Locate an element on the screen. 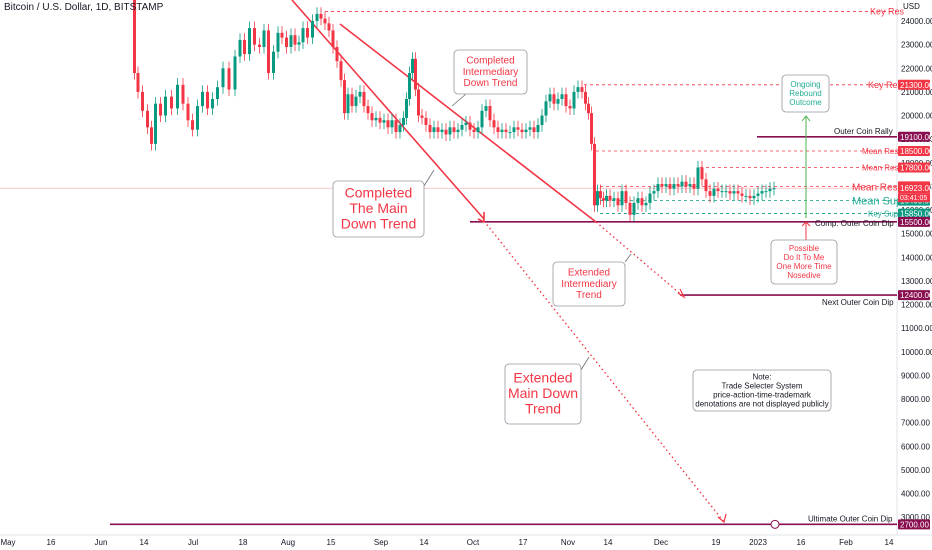  y-tick-label: 5000.00 is located at coordinates (915, 470).